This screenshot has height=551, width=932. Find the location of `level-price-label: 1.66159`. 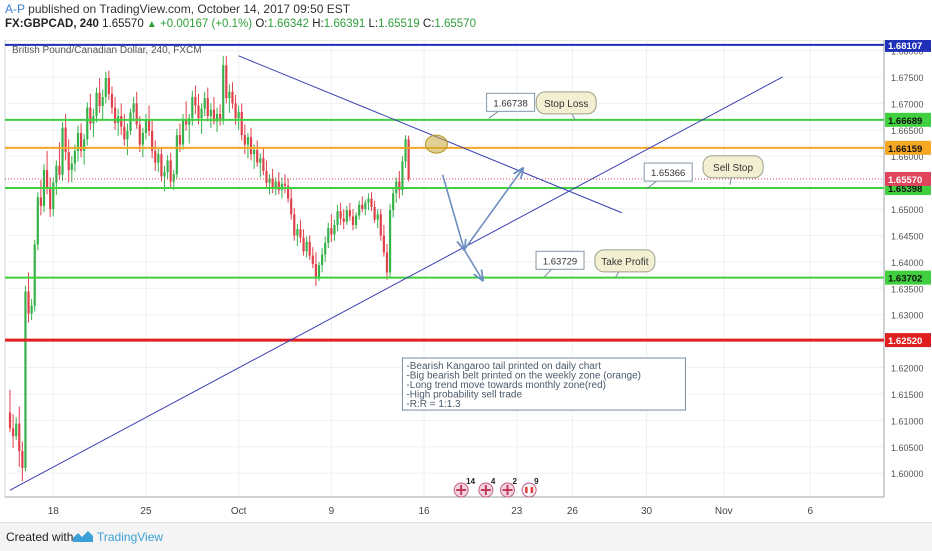

level-price-label: 1.66159 is located at coordinates (905, 149).